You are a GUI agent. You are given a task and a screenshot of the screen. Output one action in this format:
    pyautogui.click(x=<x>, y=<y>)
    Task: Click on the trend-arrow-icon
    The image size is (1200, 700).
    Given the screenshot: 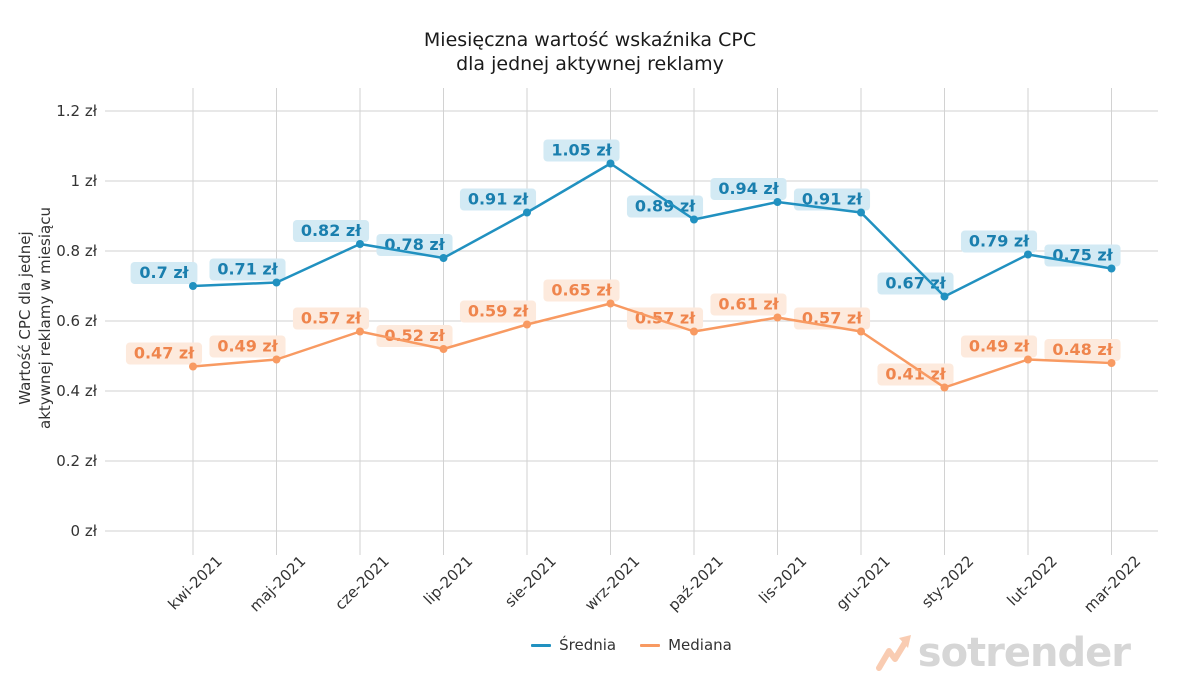 What is the action you would take?
    pyautogui.click(x=893, y=653)
    